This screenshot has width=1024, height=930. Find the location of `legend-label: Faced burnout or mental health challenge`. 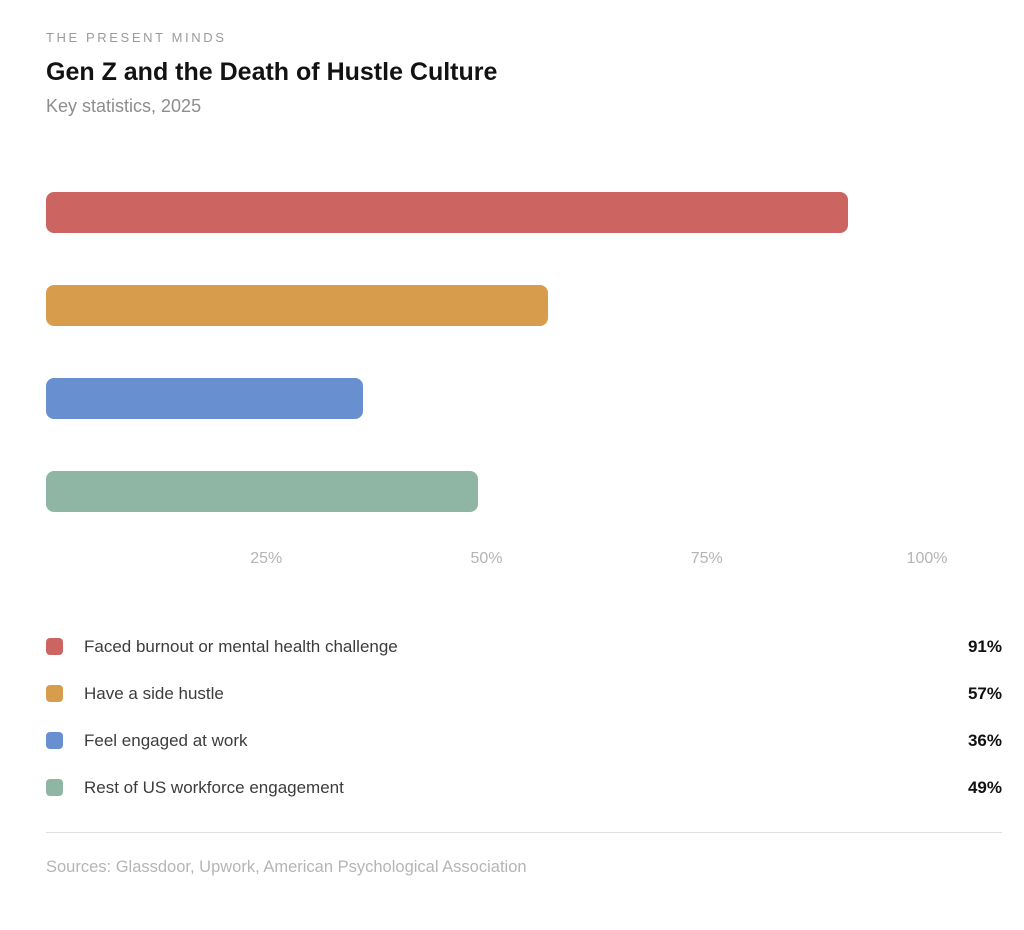

legend-label: Faced burnout or mental health challenge is located at coordinates (241, 646).